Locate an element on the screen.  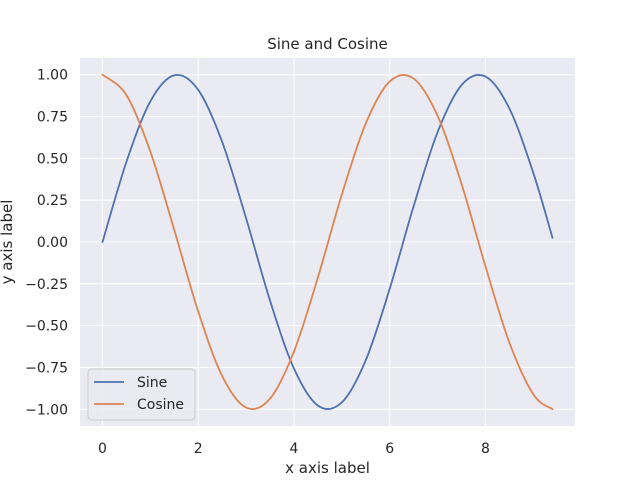
legend: Sine Cosine is located at coordinates (141, 394).